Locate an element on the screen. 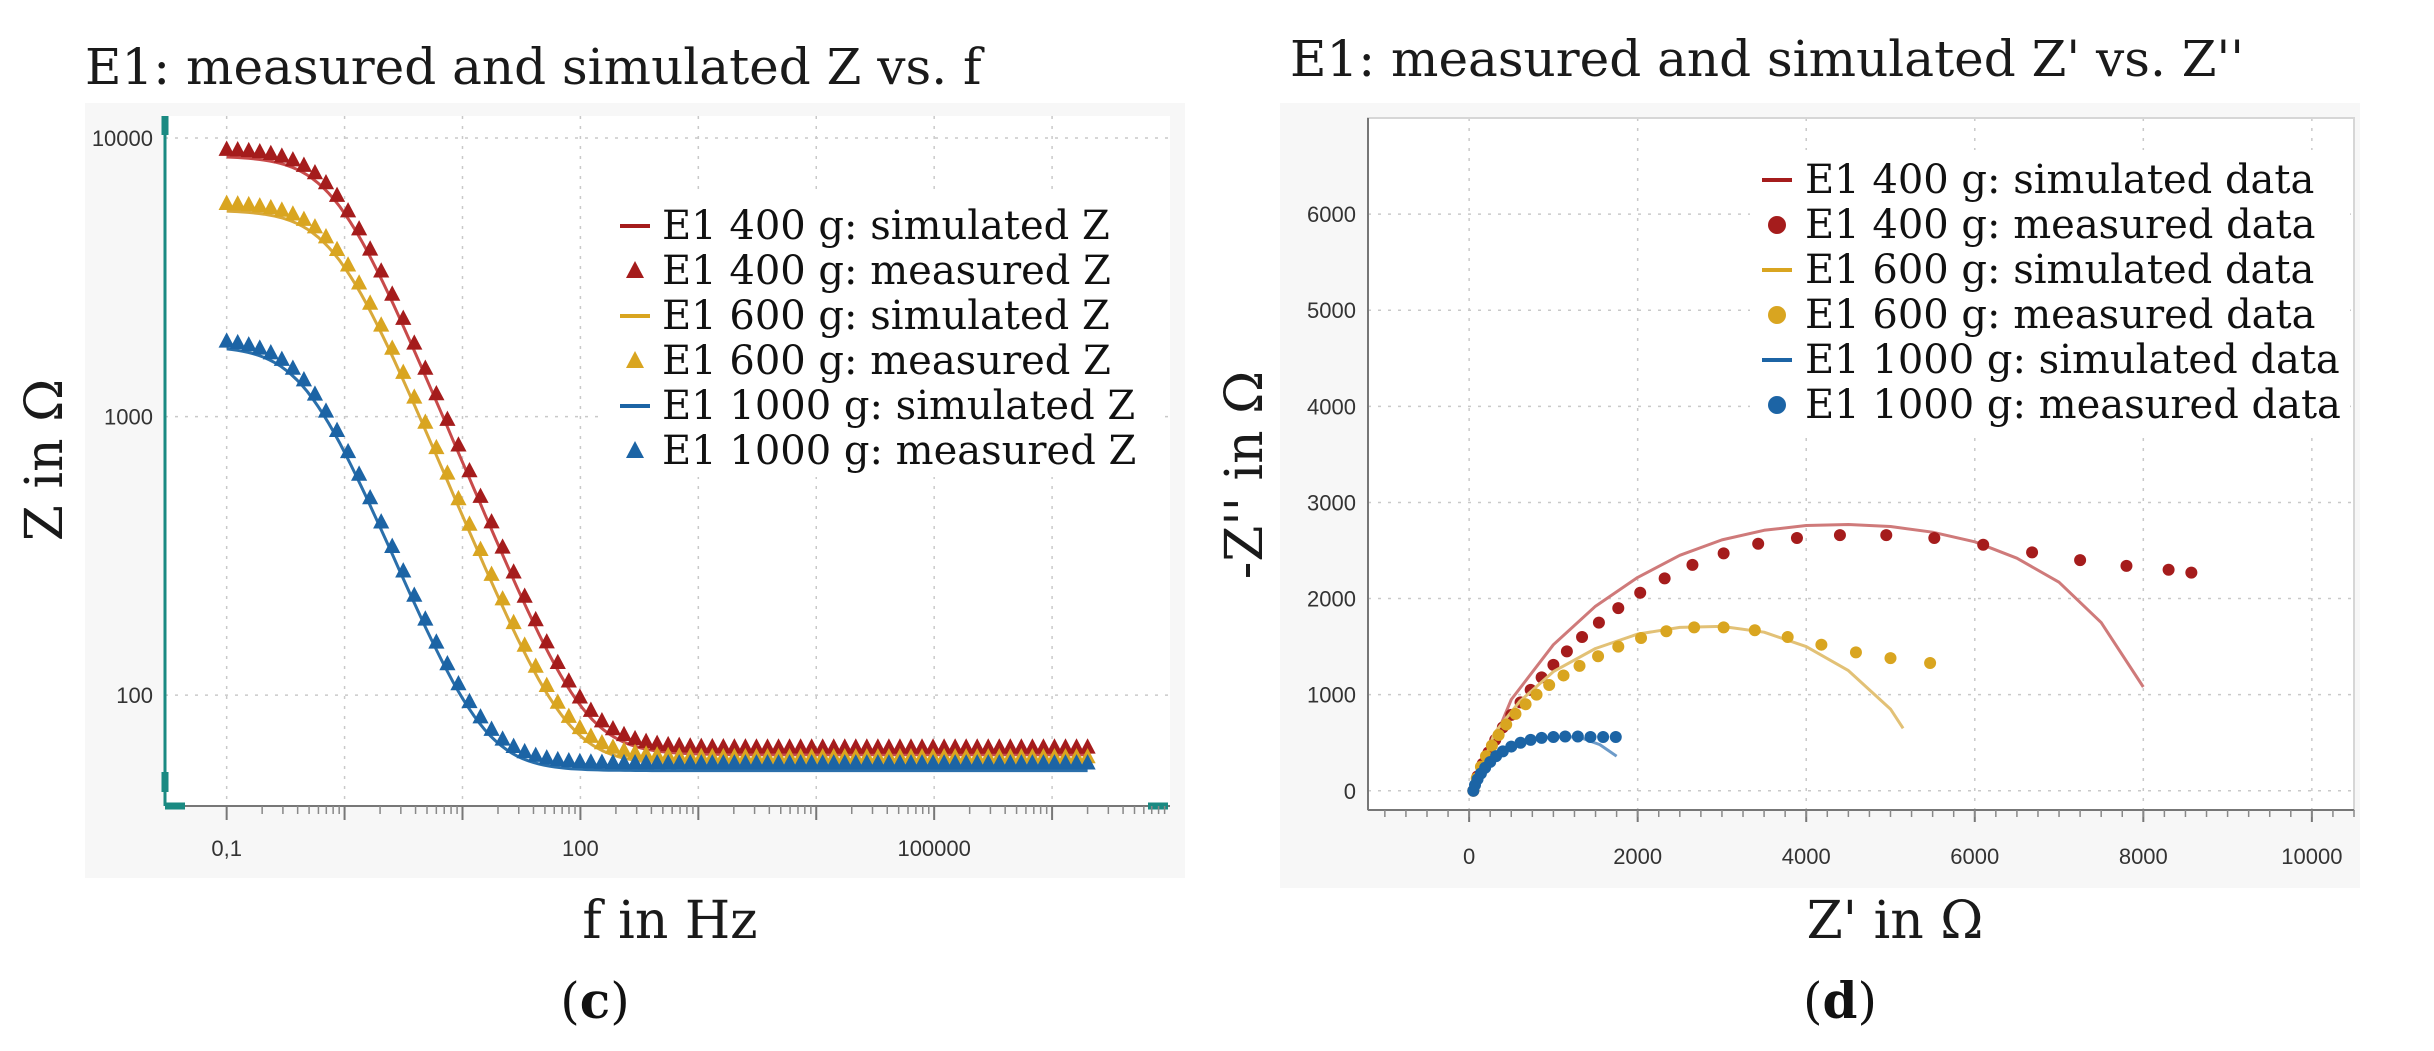 This screenshot has width=2434, height=1051. panel-d-y-tick-label: 6000 is located at coordinates (1331, 214).